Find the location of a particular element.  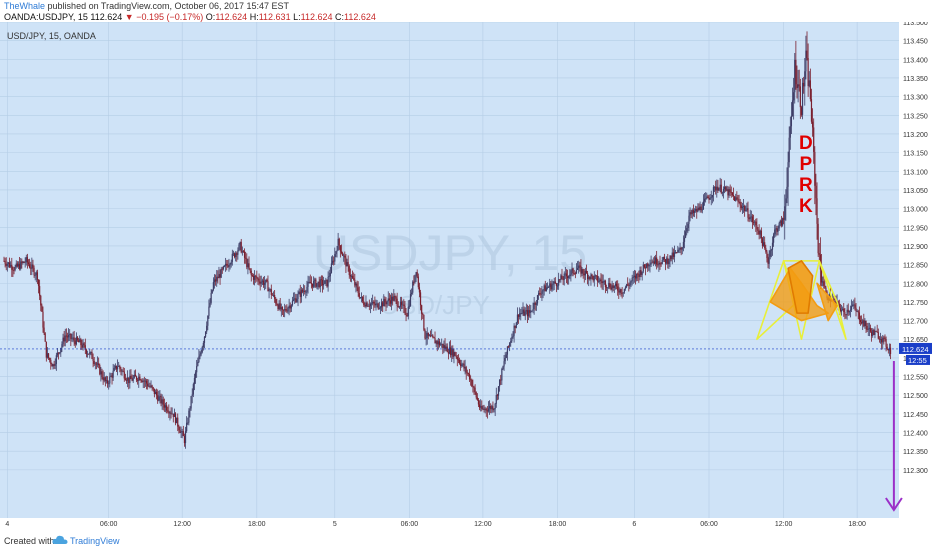

author-link: TheWhale is located at coordinates (25, 6).